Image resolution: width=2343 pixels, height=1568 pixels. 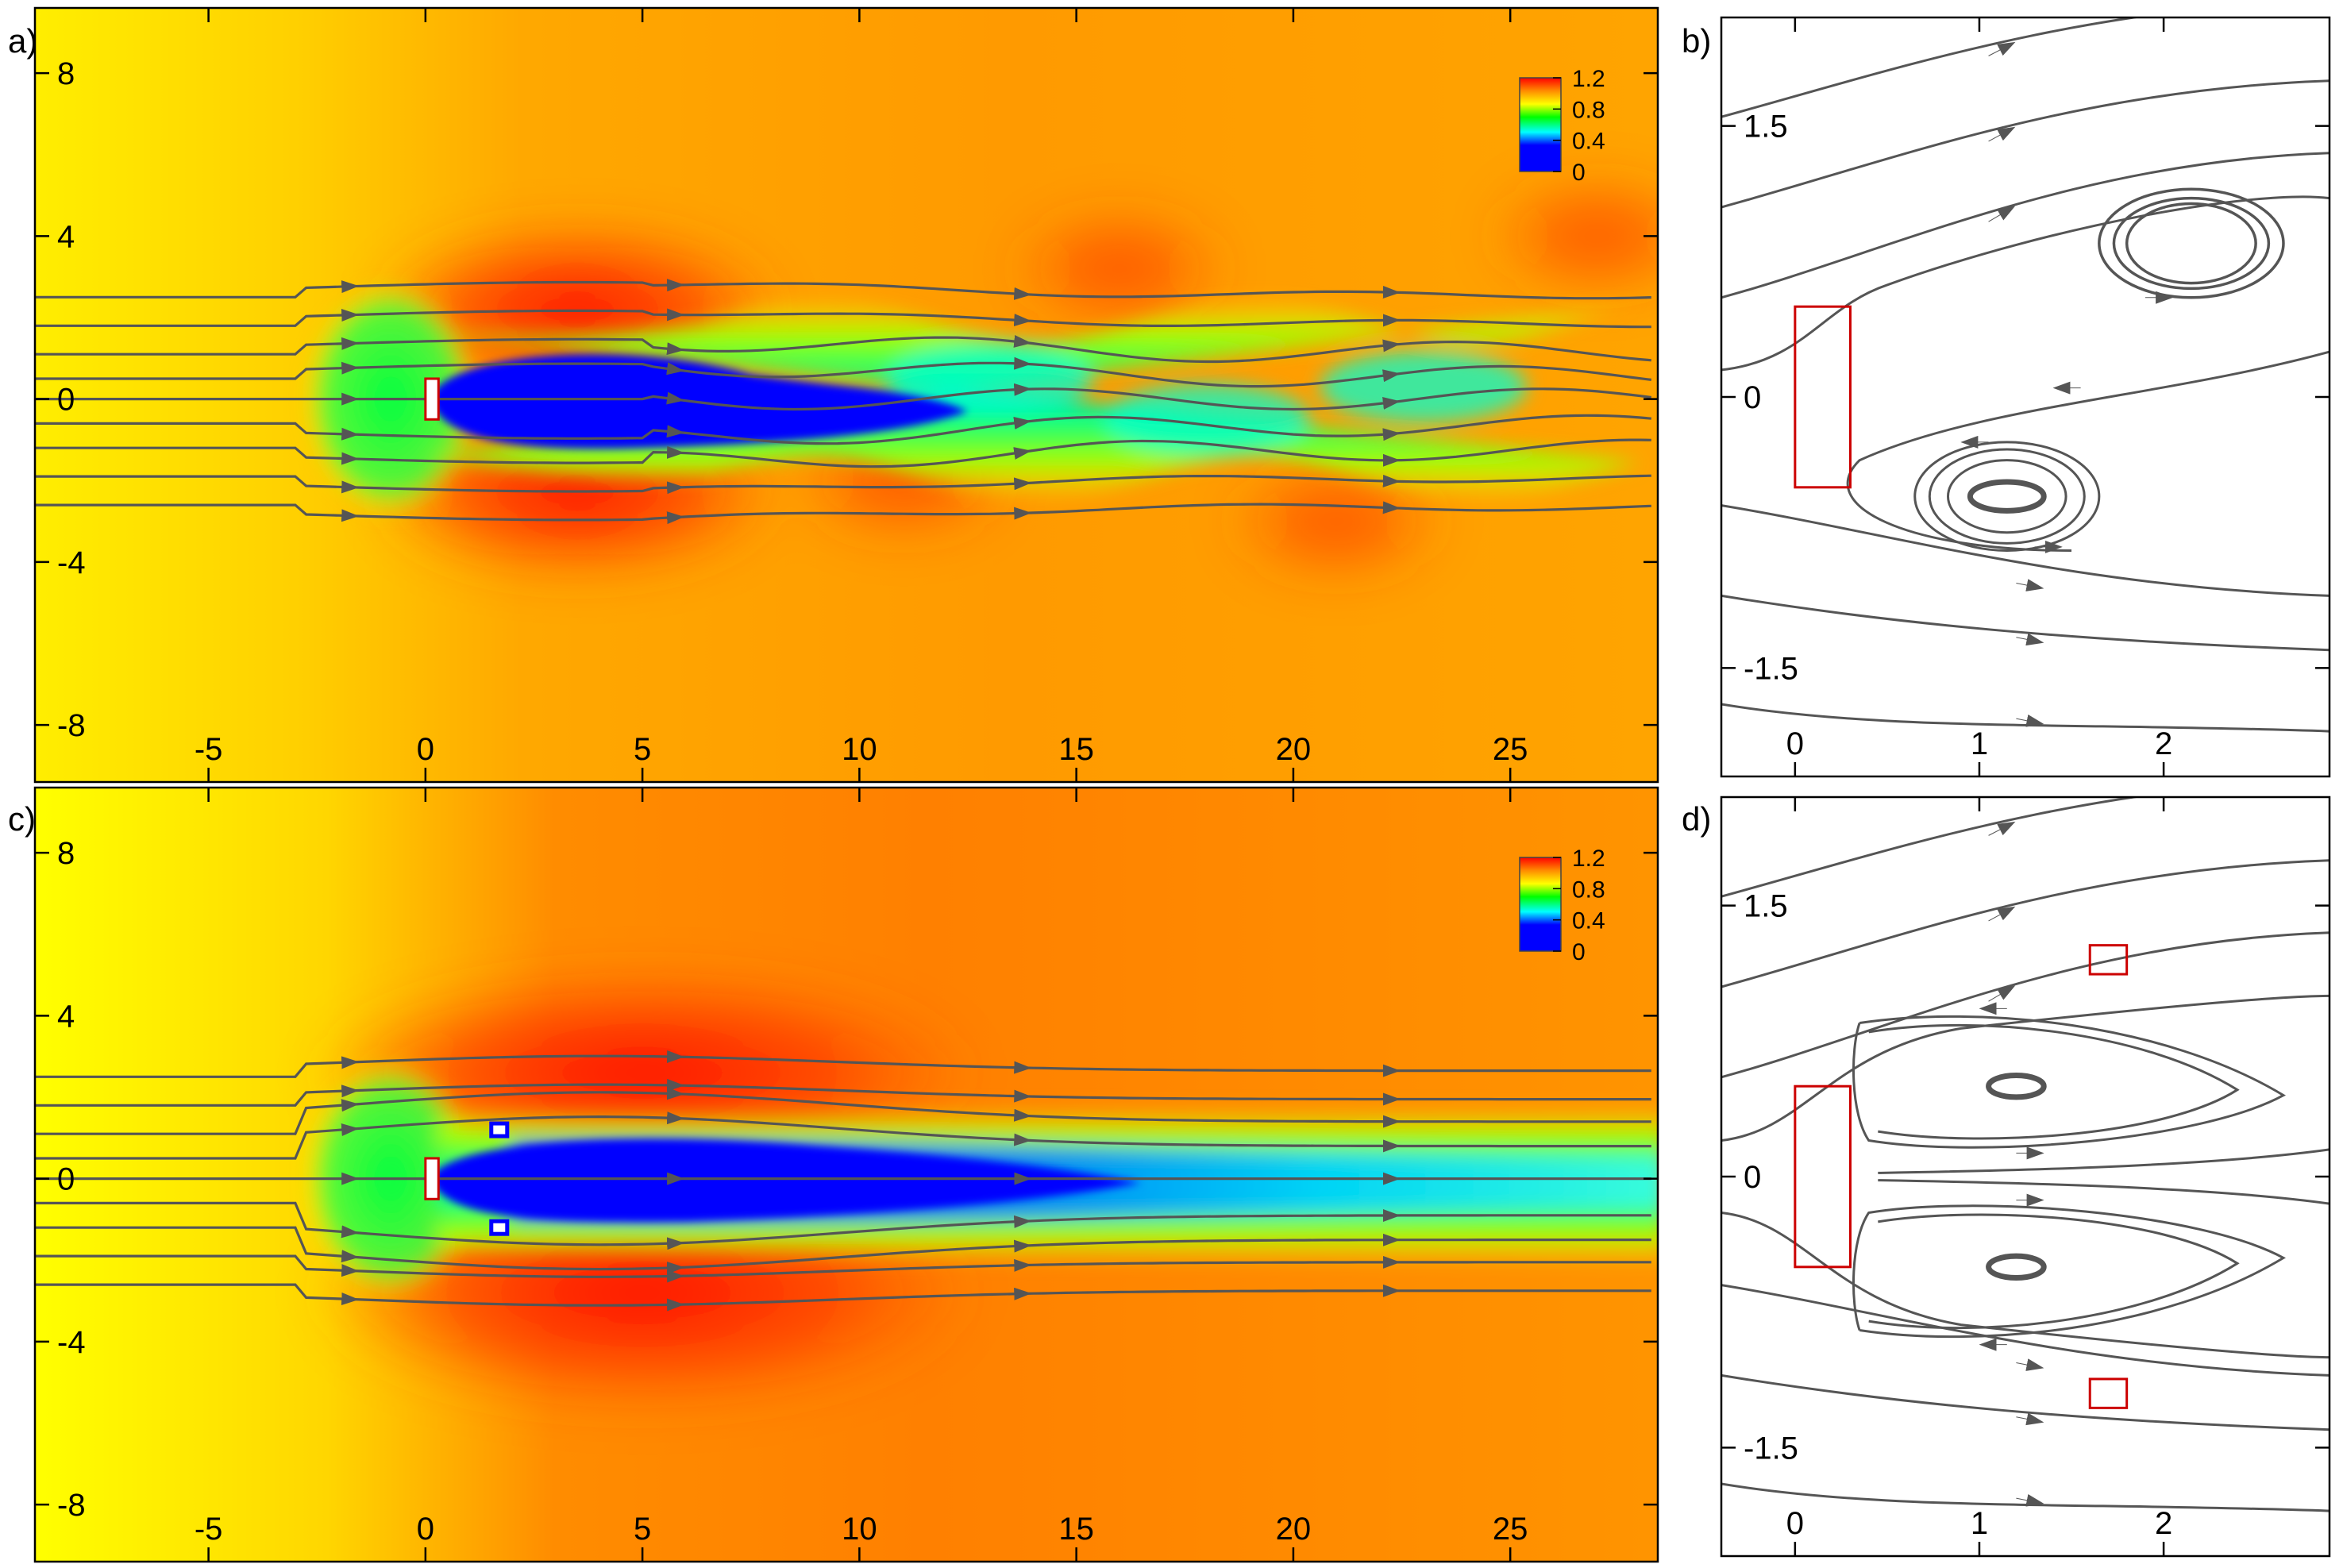 What do you see at coordinates (1294, 749) in the screenshot?
I see `x-tick-label-a: 20` at bounding box center [1294, 749].